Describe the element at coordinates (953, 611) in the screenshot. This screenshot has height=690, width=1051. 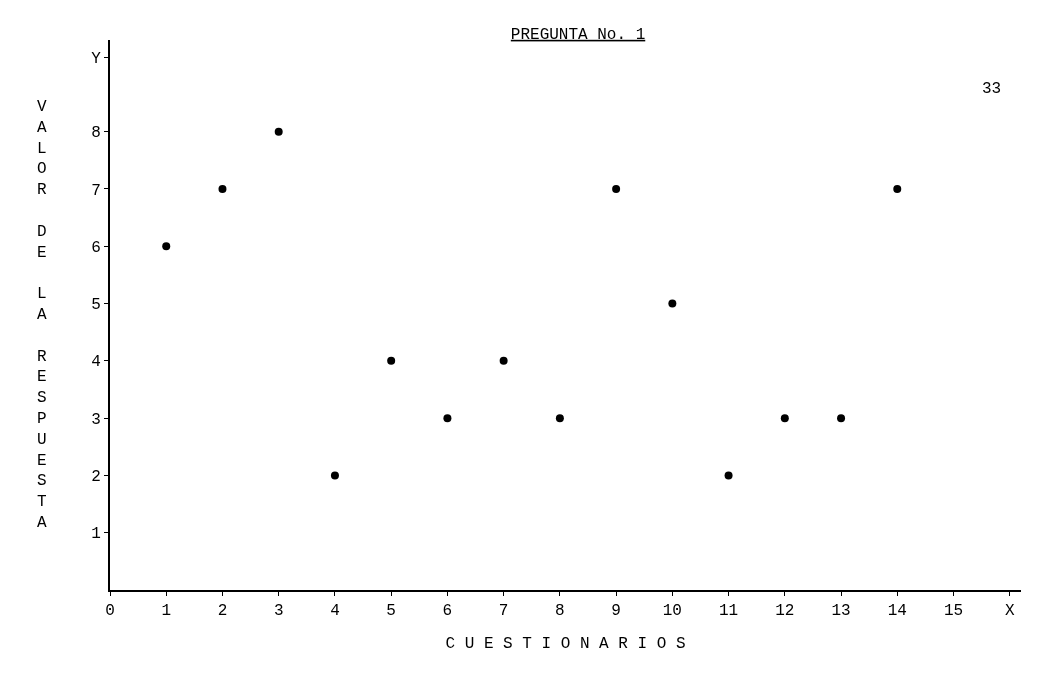
I see `x-tick-label: 15` at that location.